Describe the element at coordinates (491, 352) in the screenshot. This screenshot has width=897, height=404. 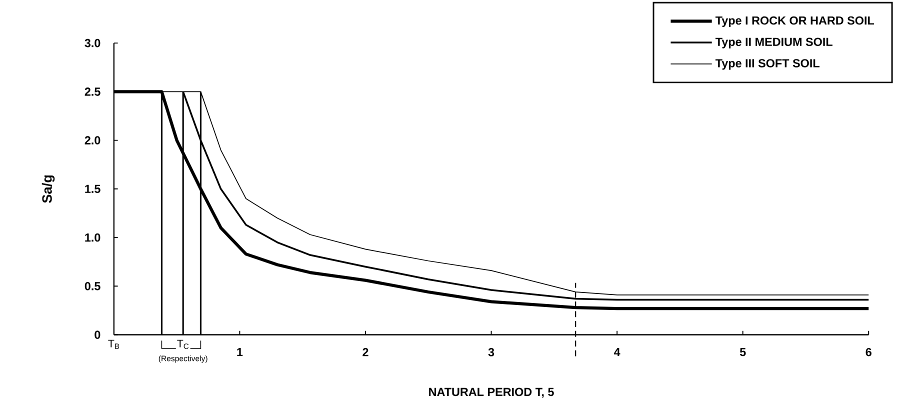
I see `x-tick-label: 3` at that location.